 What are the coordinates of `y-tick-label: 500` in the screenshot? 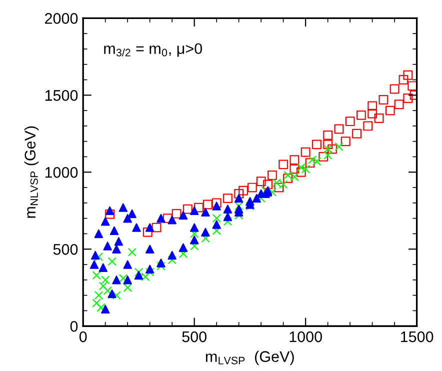 It's located at (65, 249).